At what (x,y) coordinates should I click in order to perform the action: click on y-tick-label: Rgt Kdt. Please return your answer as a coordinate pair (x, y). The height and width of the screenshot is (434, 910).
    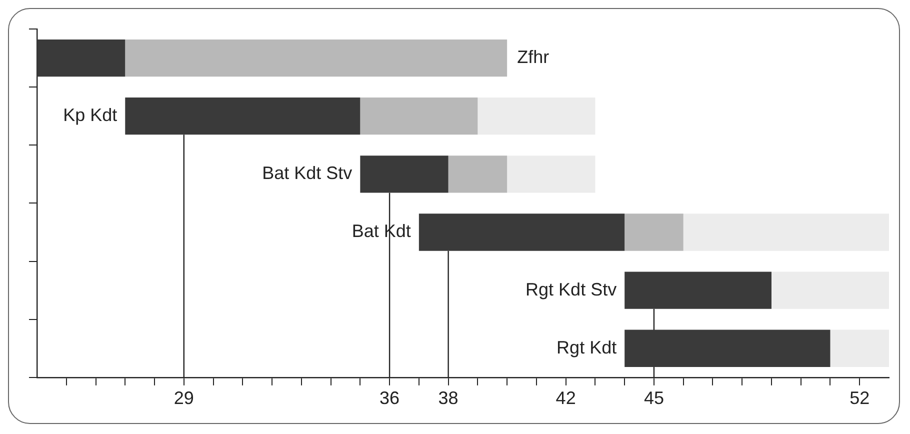
    Looking at the image, I should click on (586, 347).